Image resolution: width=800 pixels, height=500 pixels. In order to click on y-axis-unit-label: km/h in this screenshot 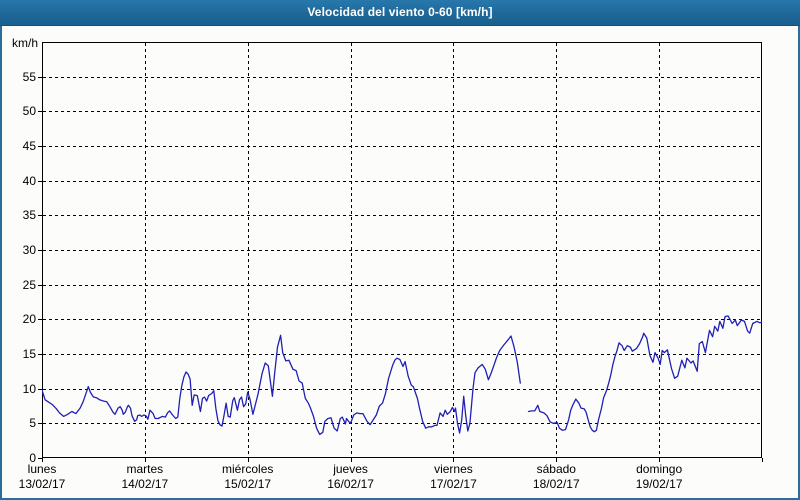, I will do `click(24, 43)`.